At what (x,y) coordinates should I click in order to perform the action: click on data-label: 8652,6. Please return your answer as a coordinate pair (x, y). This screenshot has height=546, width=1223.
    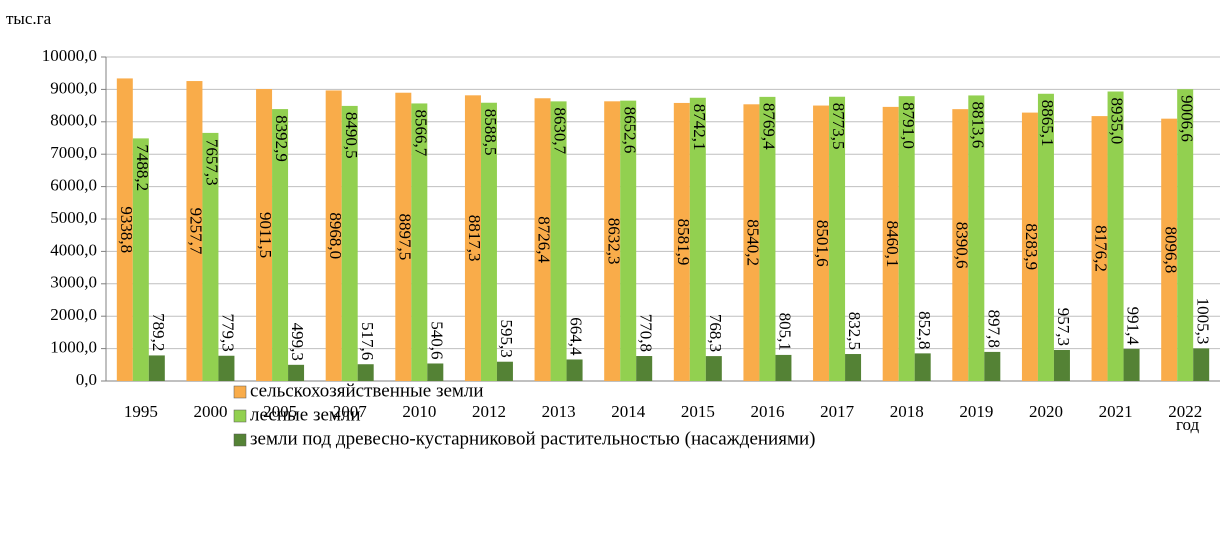
    Looking at the image, I should click on (629, 130).